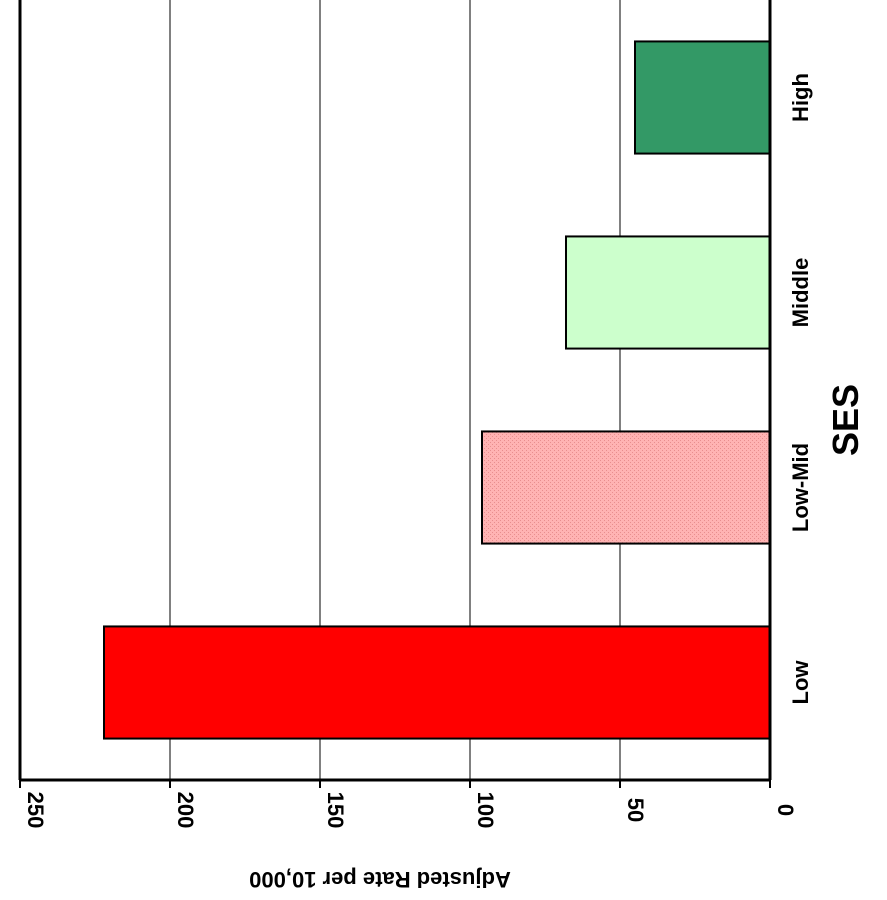 The image size is (887, 900). Describe the element at coordinates (35, 810) in the screenshot. I see `y-tick-label: 250` at that location.